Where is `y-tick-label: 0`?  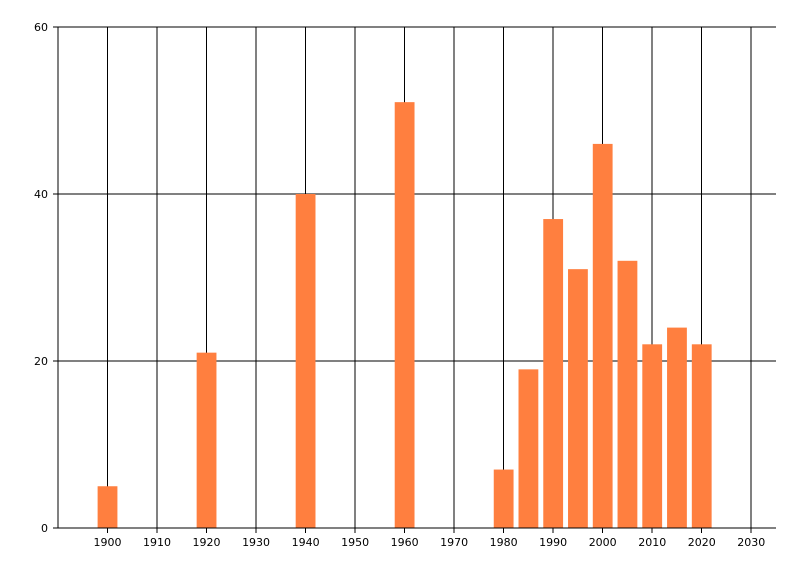 y-tick-label: 0 is located at coordinates (44, 528).